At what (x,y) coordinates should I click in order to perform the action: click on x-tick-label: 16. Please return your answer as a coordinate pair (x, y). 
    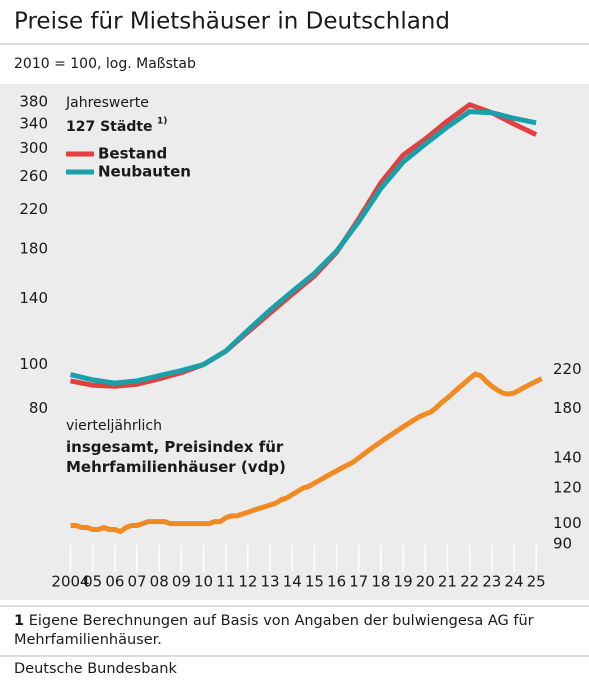
    Looking at the image, I should click on (336, 582).